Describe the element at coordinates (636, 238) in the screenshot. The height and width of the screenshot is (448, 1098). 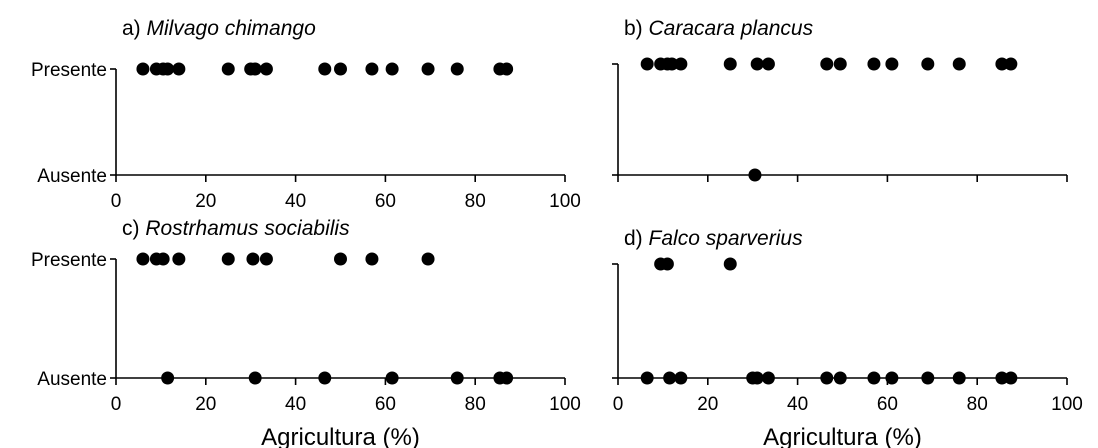
I see `panel-title-prefix: d)` at that location.